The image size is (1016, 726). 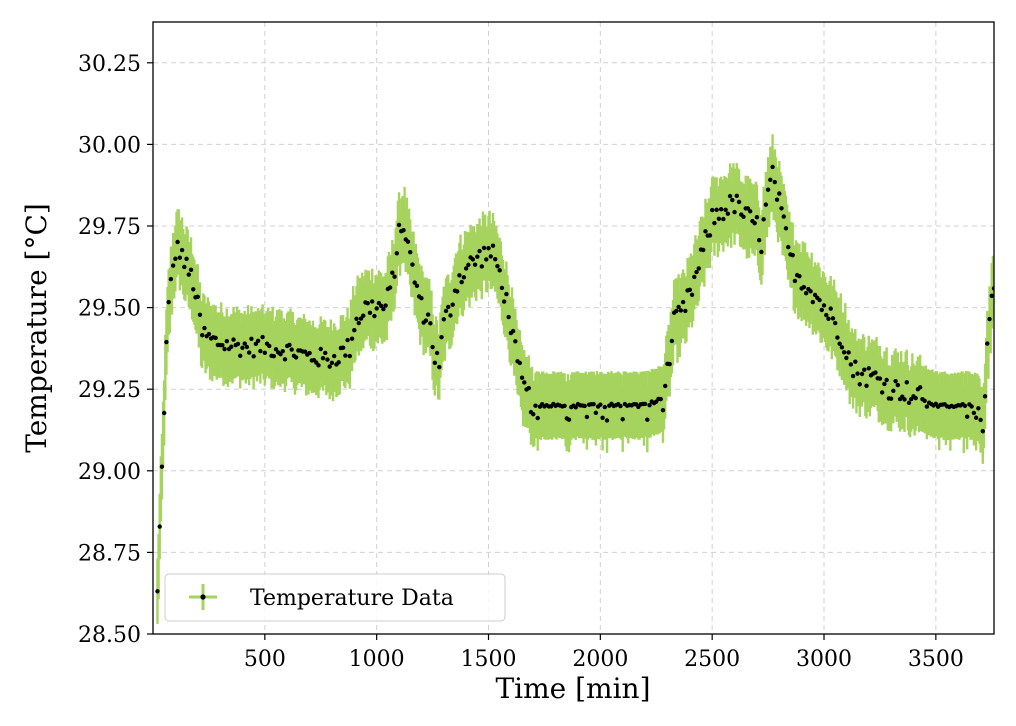 I want to click on y-axis-label: Temperature [°C], so click(x=36, y=328).